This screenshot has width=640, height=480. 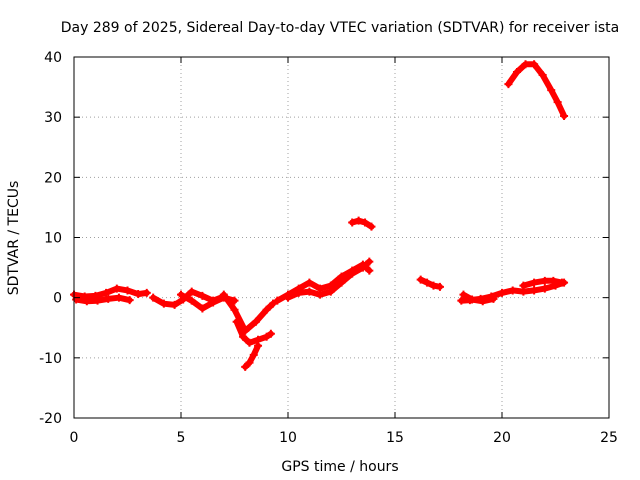 I want to click on y-tick-label: 10, so click(x=53, y=239).